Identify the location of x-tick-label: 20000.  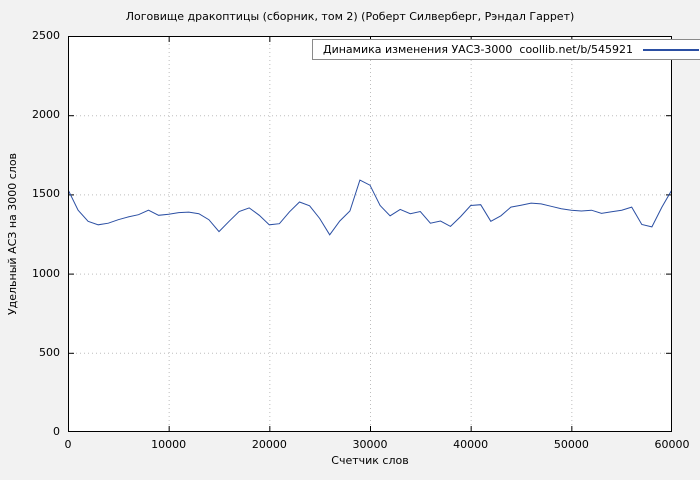
(269, 444).